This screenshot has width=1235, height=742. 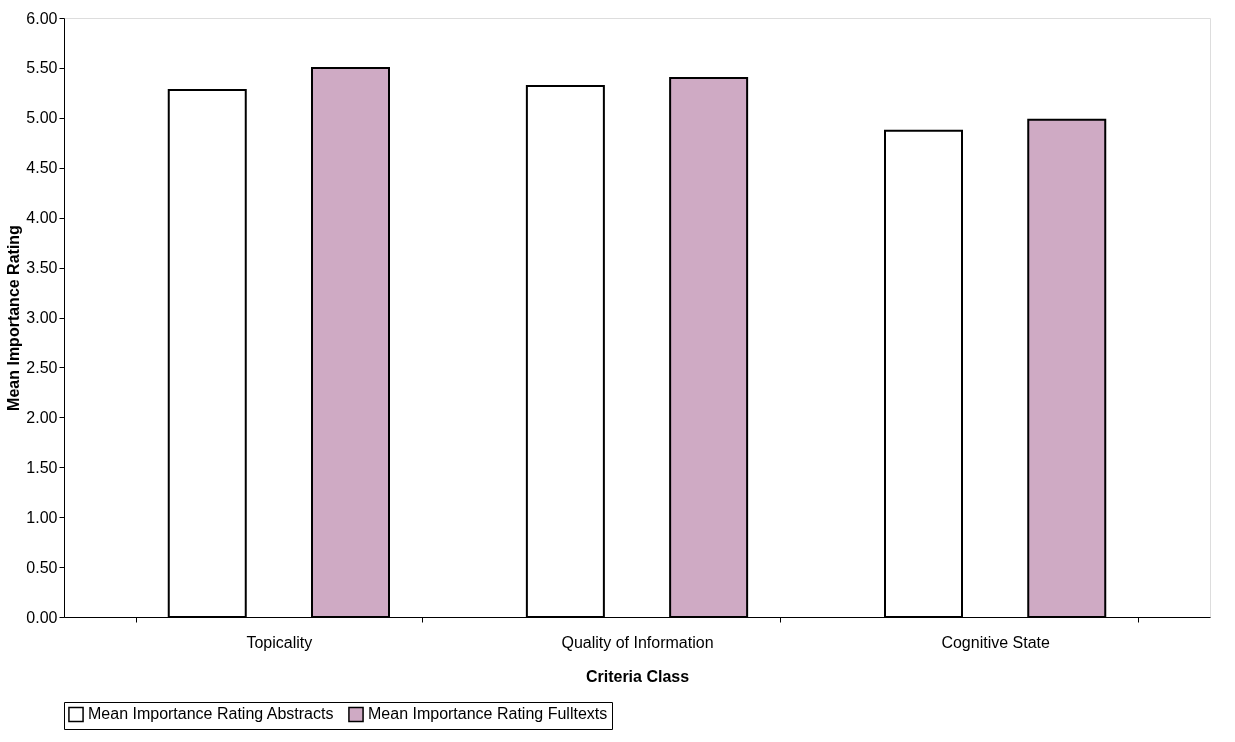 I want to click on y-tick-label: 2.50, so click(x=42, y=367).